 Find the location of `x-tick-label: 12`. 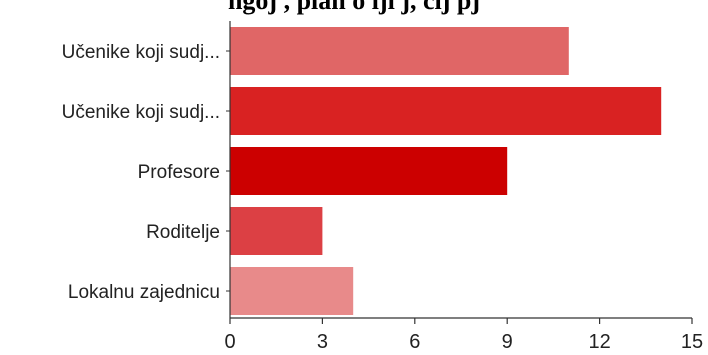

x-tick-label: 12 is located at coordinates (599, 342).